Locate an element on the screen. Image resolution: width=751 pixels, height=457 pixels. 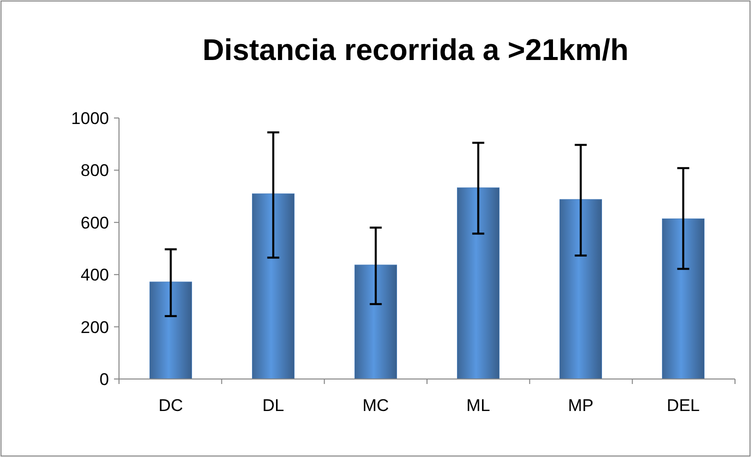
y-tick-label: 0 is located at coordinates (104, 379).